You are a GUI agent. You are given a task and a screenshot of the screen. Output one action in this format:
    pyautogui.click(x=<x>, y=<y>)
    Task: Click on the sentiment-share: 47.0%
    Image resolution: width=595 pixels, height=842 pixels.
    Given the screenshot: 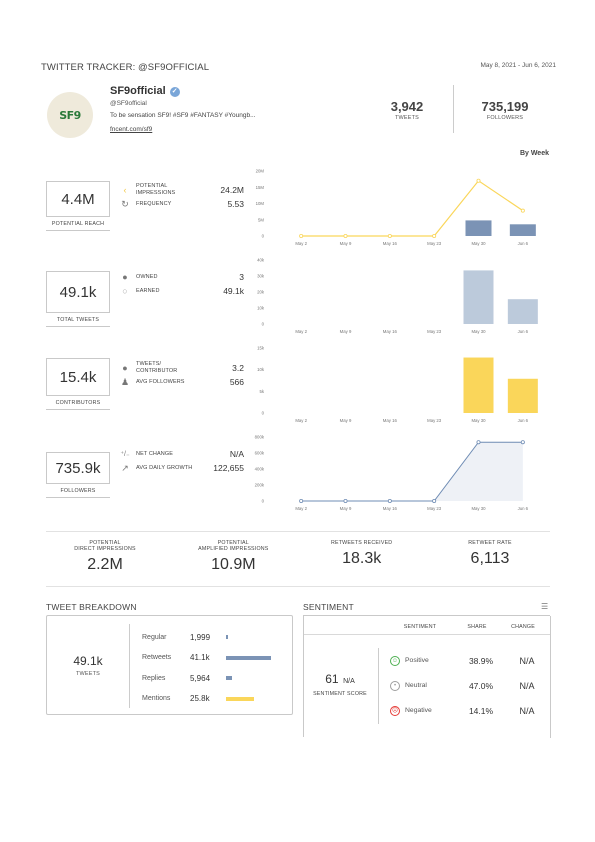 What is the action you would take?
    pyautogui.click(x=481, y=685)
    